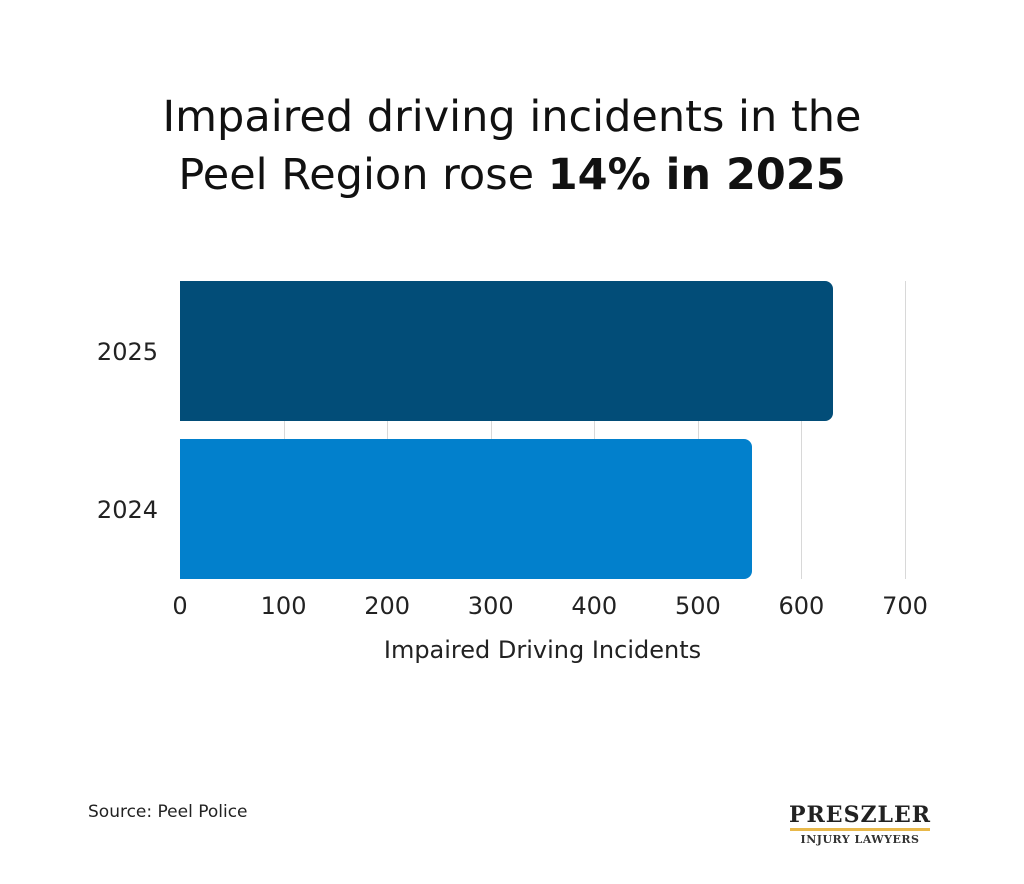 Image resolution: width=1024 pixels, height=884 pixels. What do you see at coordinates (168, 812) in the screenshot?
I see `source-note: Source: Peel Police` at bounding box center [168, 812].